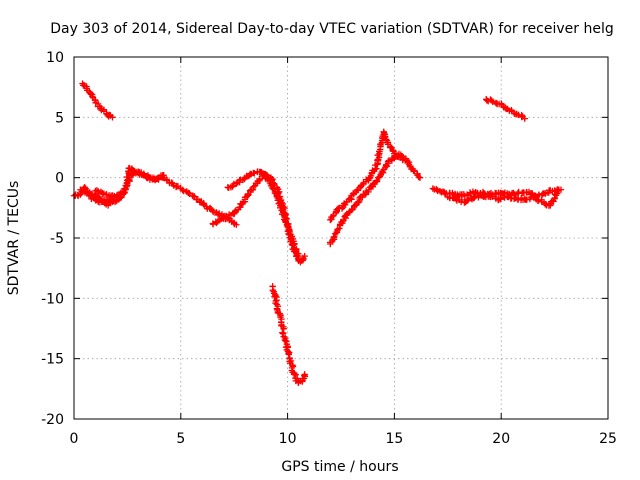 The height and width of the screenshot is (480, 640). Describe the element at coordinates (394, 439) in the screenshot. I see `x-tick-label: 15` at that location.